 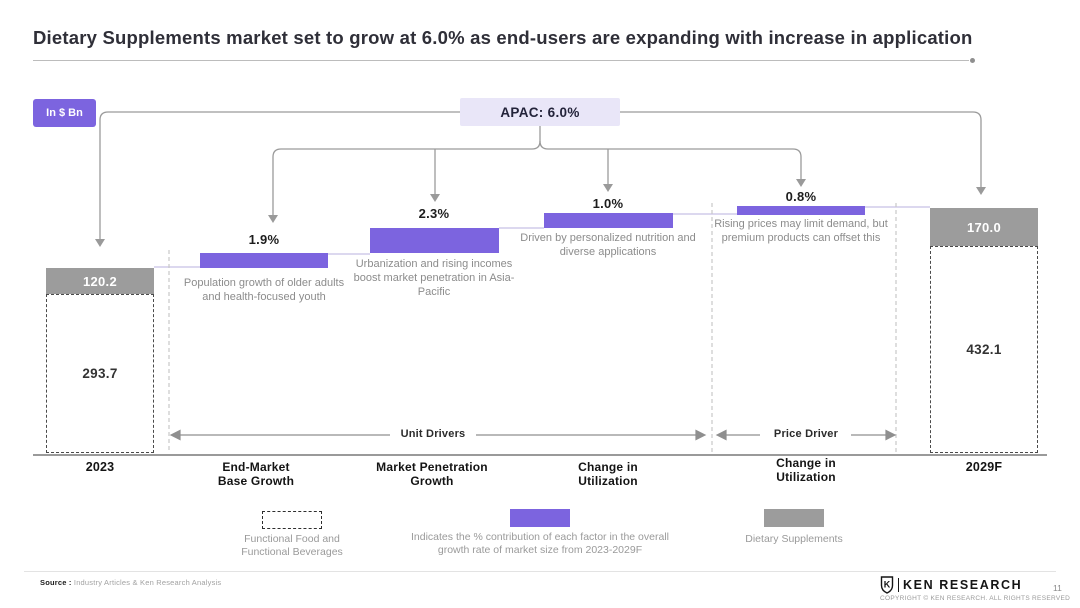 What do you see at coordinates (433, 434) in the screenshot?
I see `unit-drivers-label: Unit Drivers` at bounding box center [433, 434].